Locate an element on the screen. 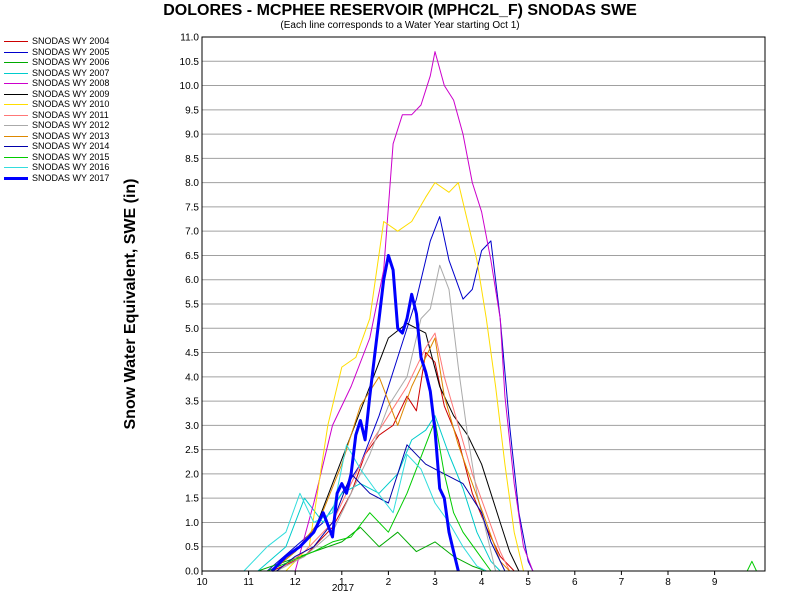 This screenshot has width=800, height=600. legend-label: SNODAS WY 2004 is located at coordinates (71, 41).